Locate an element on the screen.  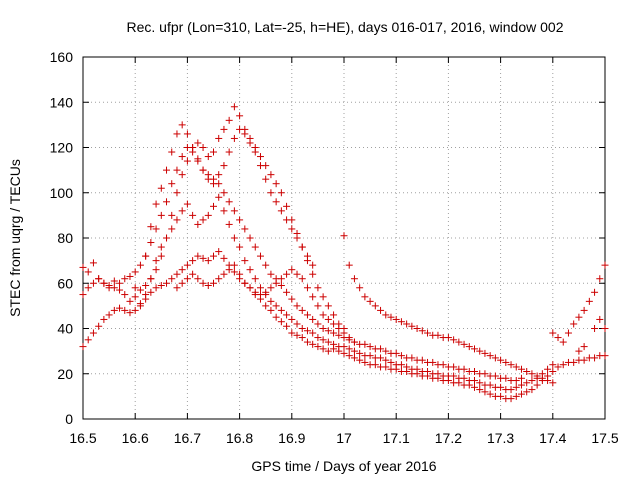
y-tick-label: 0 is located at coordinates (69, 419).